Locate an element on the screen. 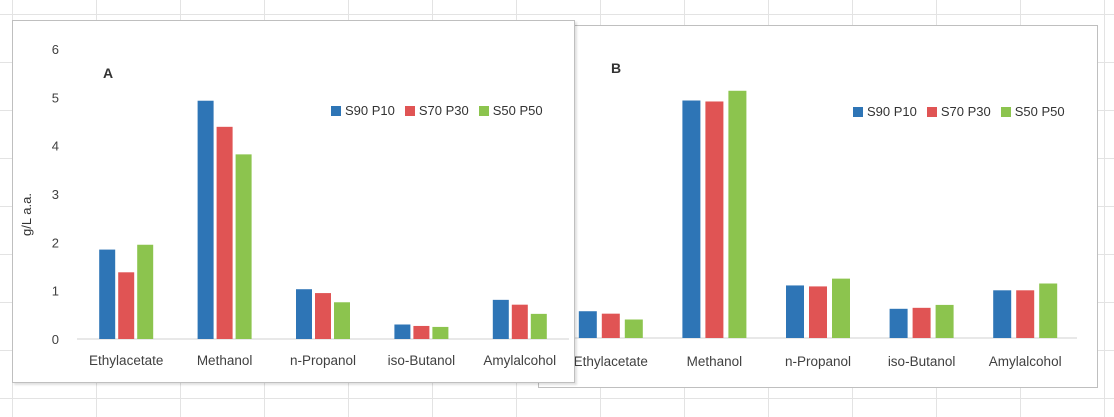 The height and width of the screenshot is (417, 1114). panel-label-b: B is located at coordinates (616, 68).